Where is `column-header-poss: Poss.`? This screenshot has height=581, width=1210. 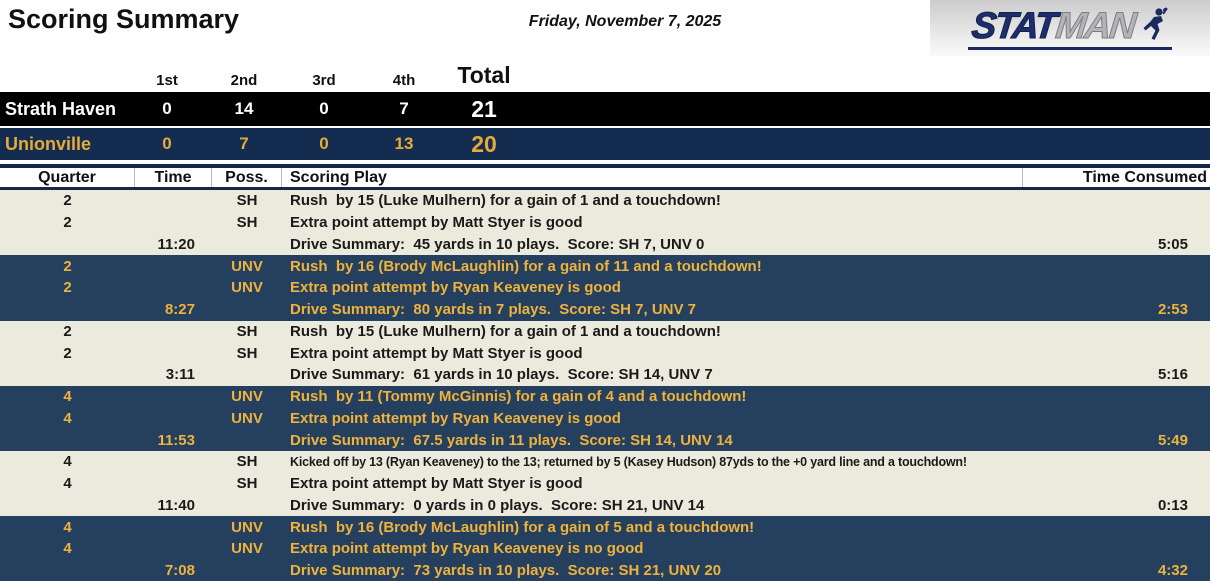 column-header-poss: Poss. is located at coordinates (247, 177).